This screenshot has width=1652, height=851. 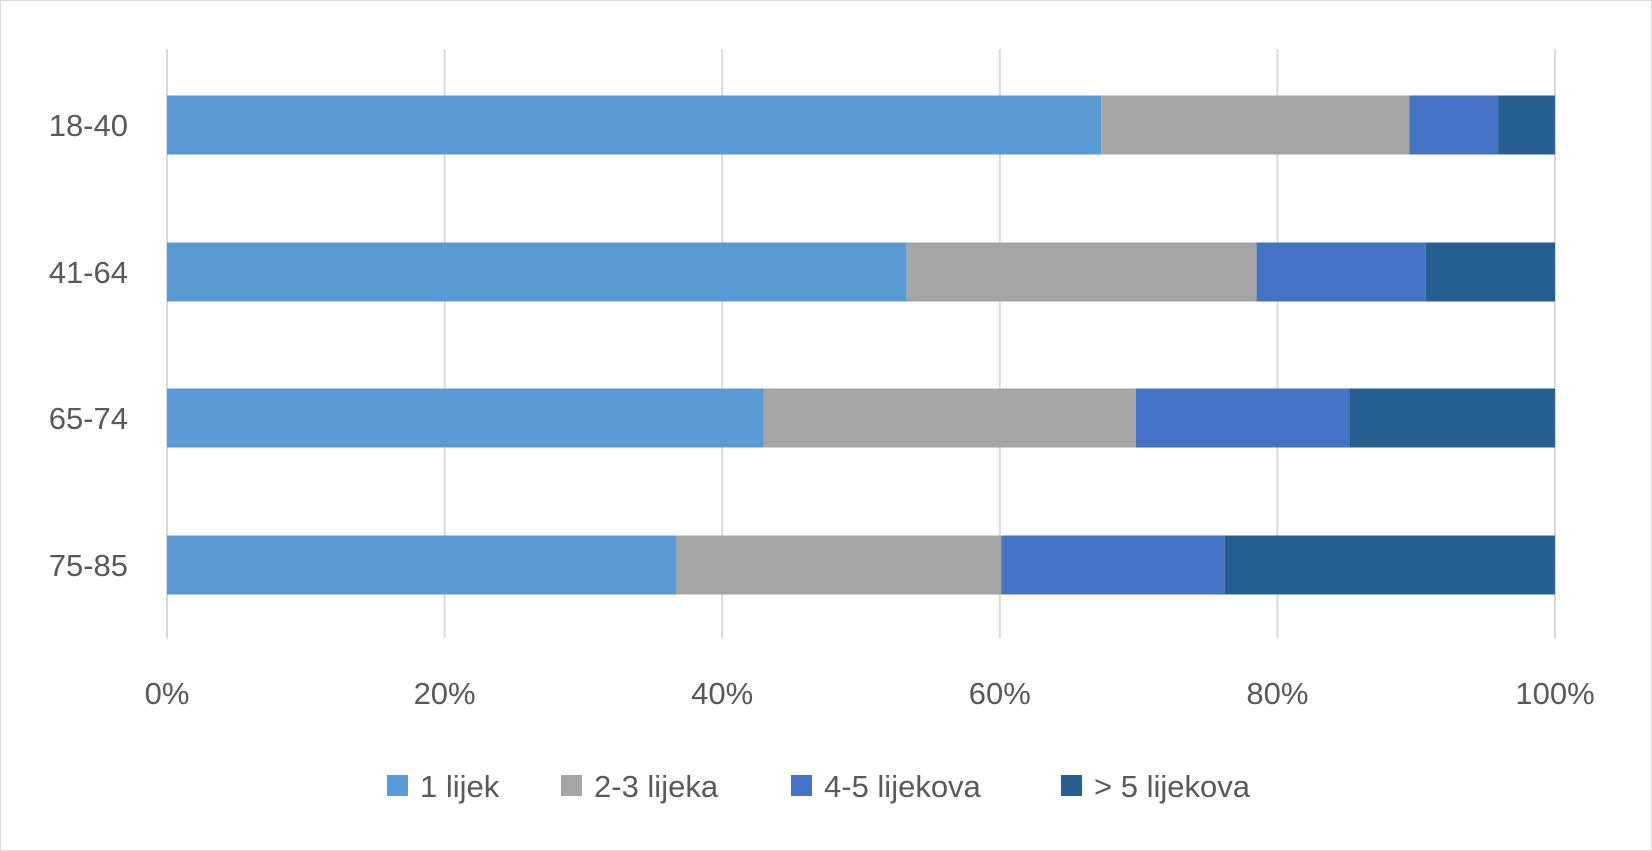 I want to click on category-label: 65-74, so click(x=88, y=418).